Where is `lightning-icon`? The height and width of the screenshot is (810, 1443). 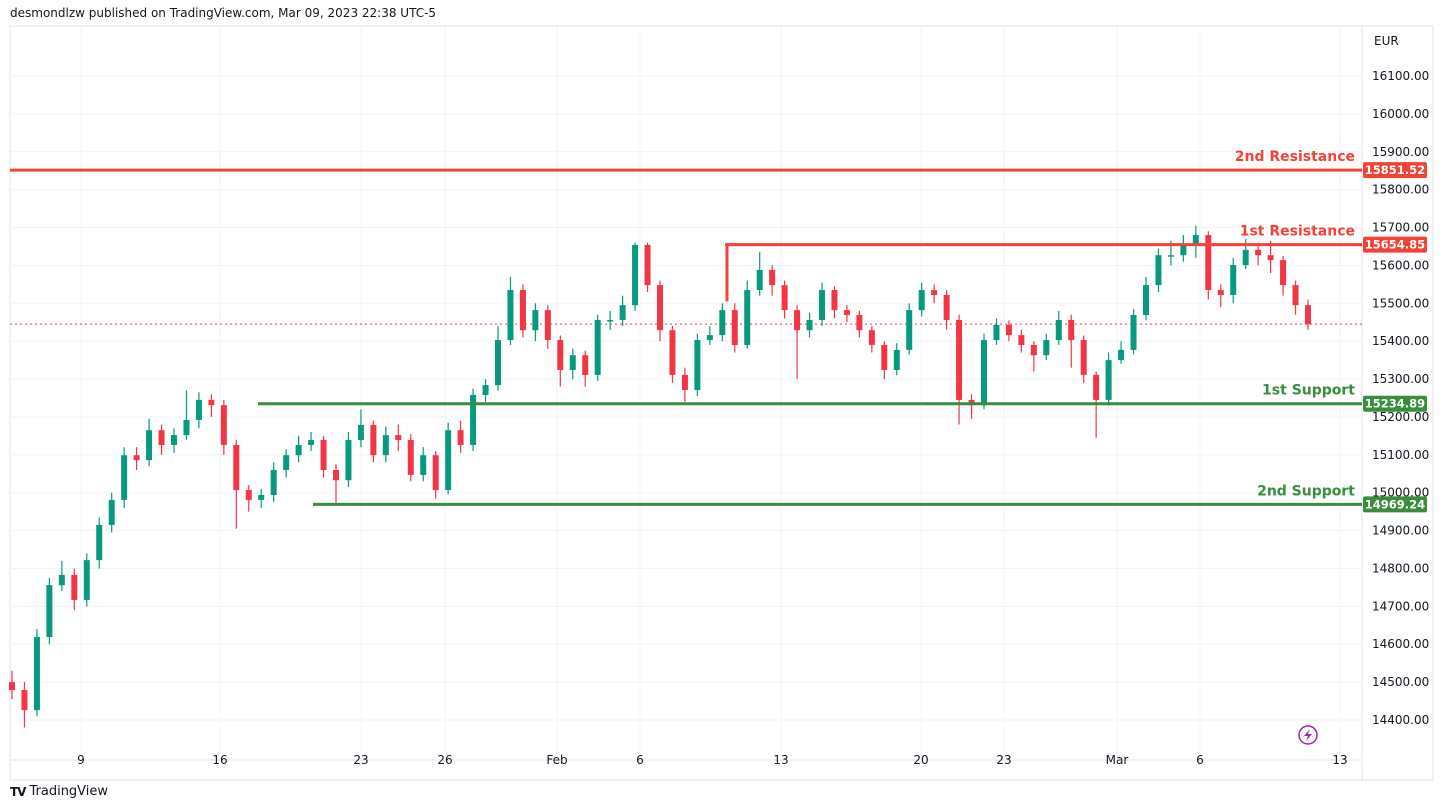
lightning-icon is located at coordinates (1308, 735).